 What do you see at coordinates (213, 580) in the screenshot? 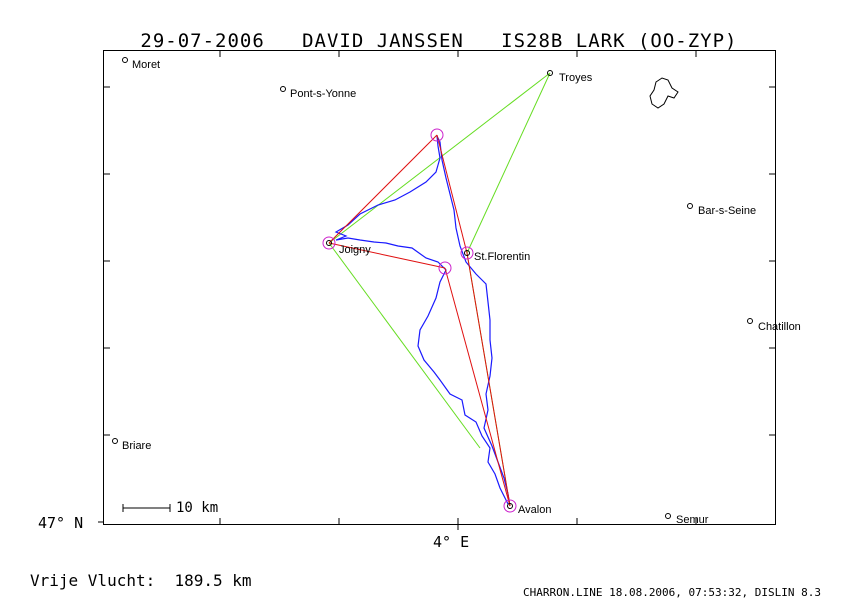
I see `summary-distance: 189.5 km` at bounding box center [213, 580].